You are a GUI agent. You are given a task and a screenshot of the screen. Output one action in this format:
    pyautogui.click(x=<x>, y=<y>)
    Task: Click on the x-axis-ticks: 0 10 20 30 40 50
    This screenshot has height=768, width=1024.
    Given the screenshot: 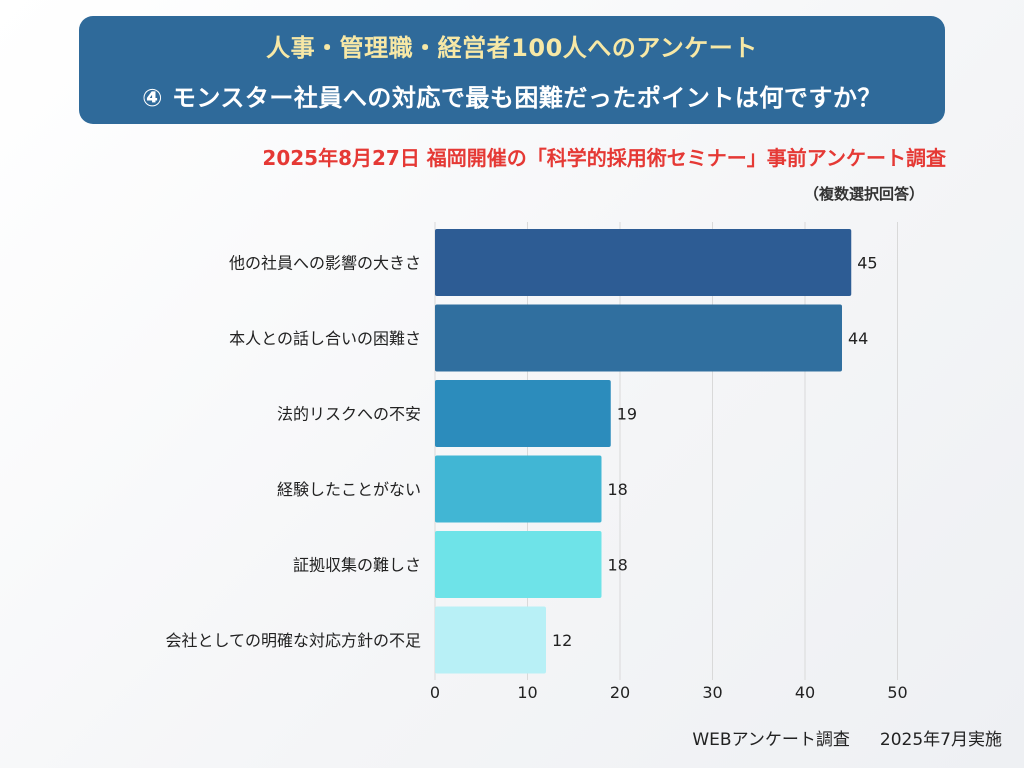 What is the action you would take?
    pyautogui.click(x=669, y=692)
    